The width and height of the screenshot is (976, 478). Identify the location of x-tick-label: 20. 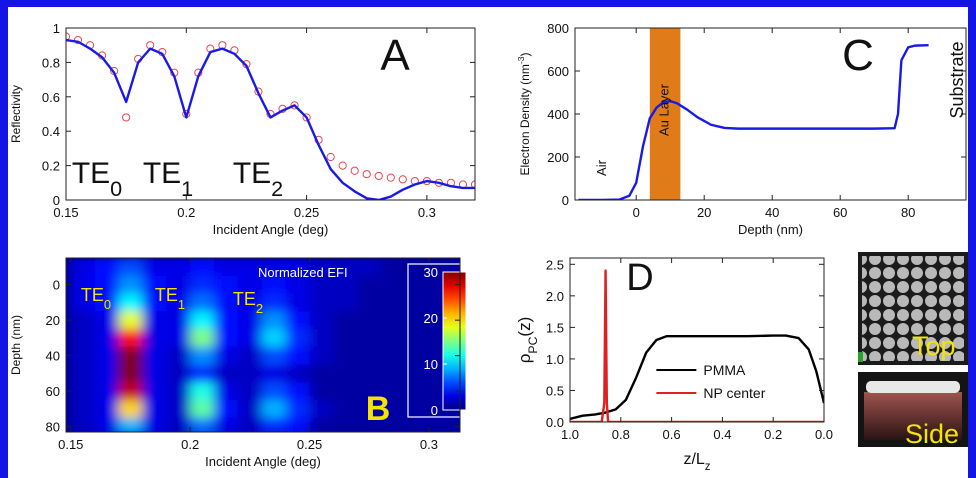
(704, 212).